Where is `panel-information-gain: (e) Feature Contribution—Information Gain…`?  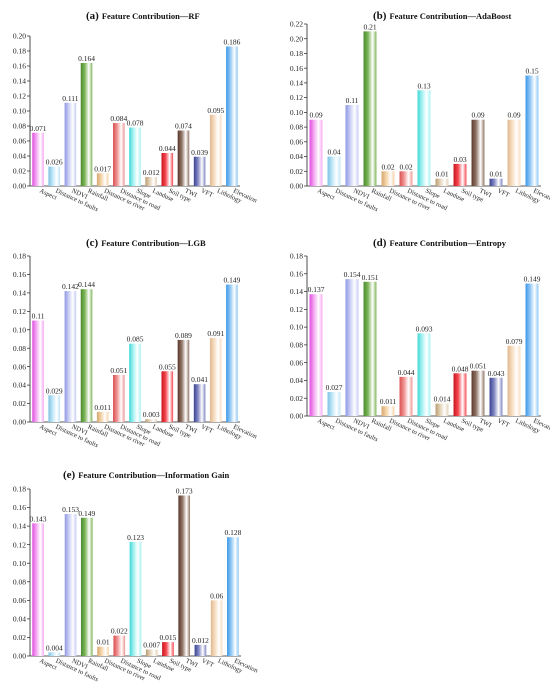
panel-information-gain: (e) Feature Contribution—Information Gain… is located at coordinates (136, 576).